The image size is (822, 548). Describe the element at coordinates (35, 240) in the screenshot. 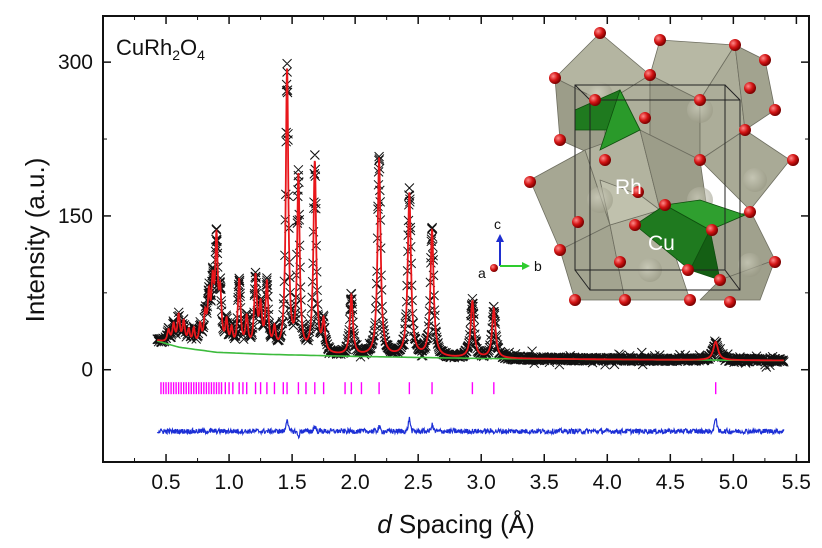

I see `y-axis-title: Intensity (a.u.)` at that location.